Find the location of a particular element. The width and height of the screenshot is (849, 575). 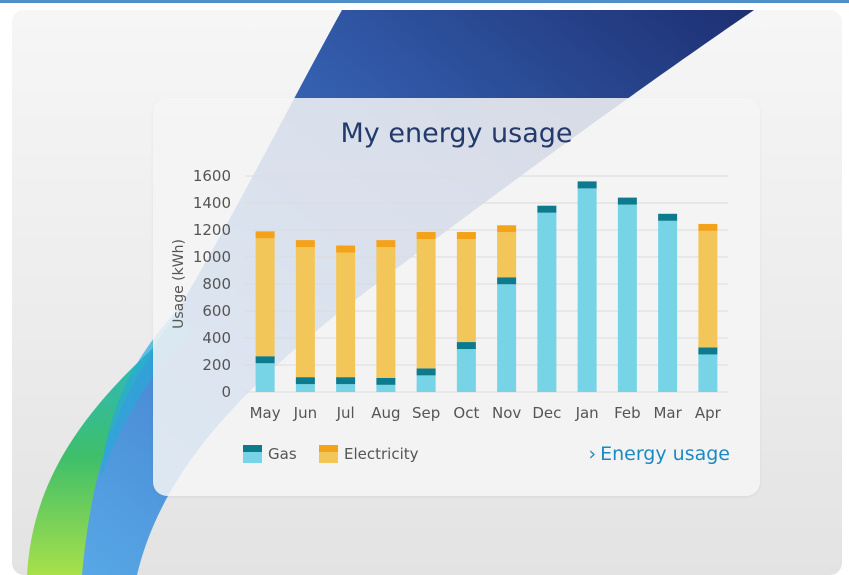

x-tick-label: Oct is located at coordinates (466, 413).